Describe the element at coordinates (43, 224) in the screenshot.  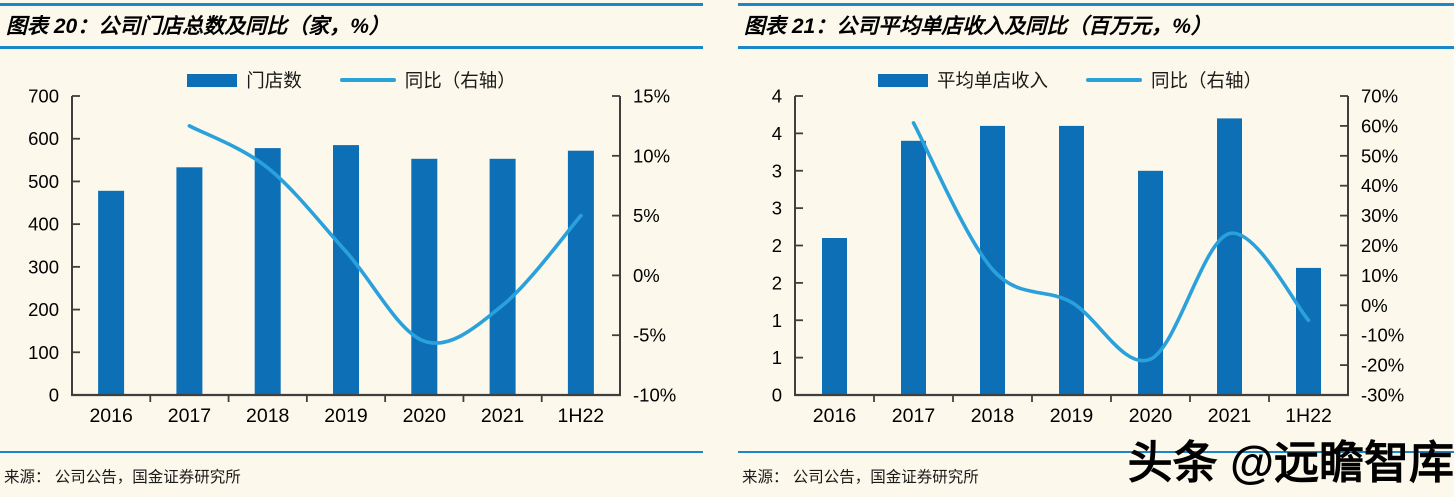
I see `left-axis-label: 400` at that location.